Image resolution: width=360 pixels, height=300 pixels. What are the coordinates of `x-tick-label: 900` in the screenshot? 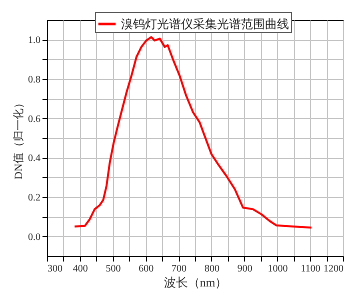 It's located at (244, 269).